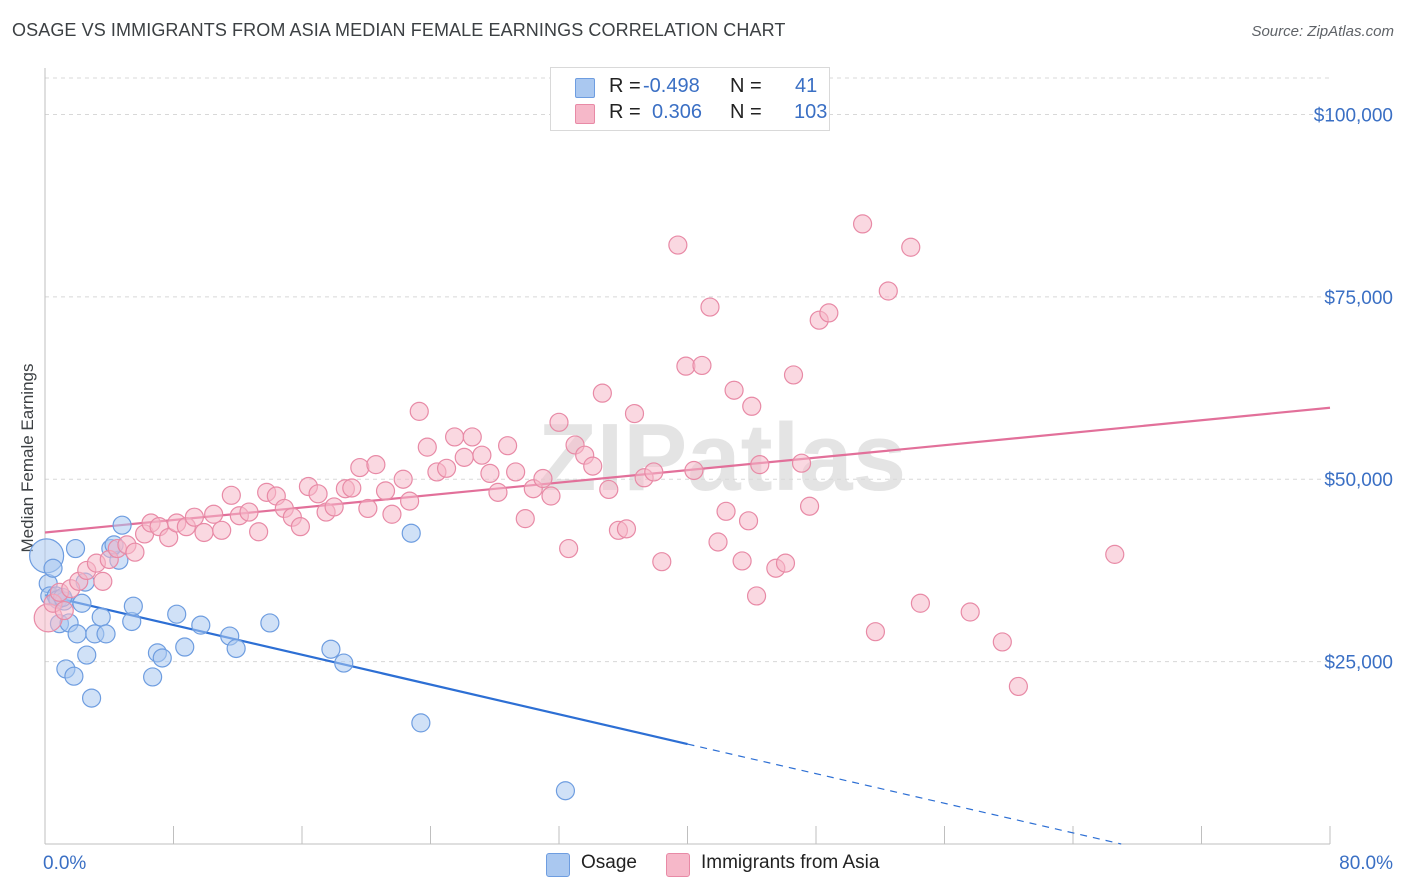  Describe the element at coordinates (1358, 298) in the screenshot. I see `y-tick-label: $75,000` at that location.